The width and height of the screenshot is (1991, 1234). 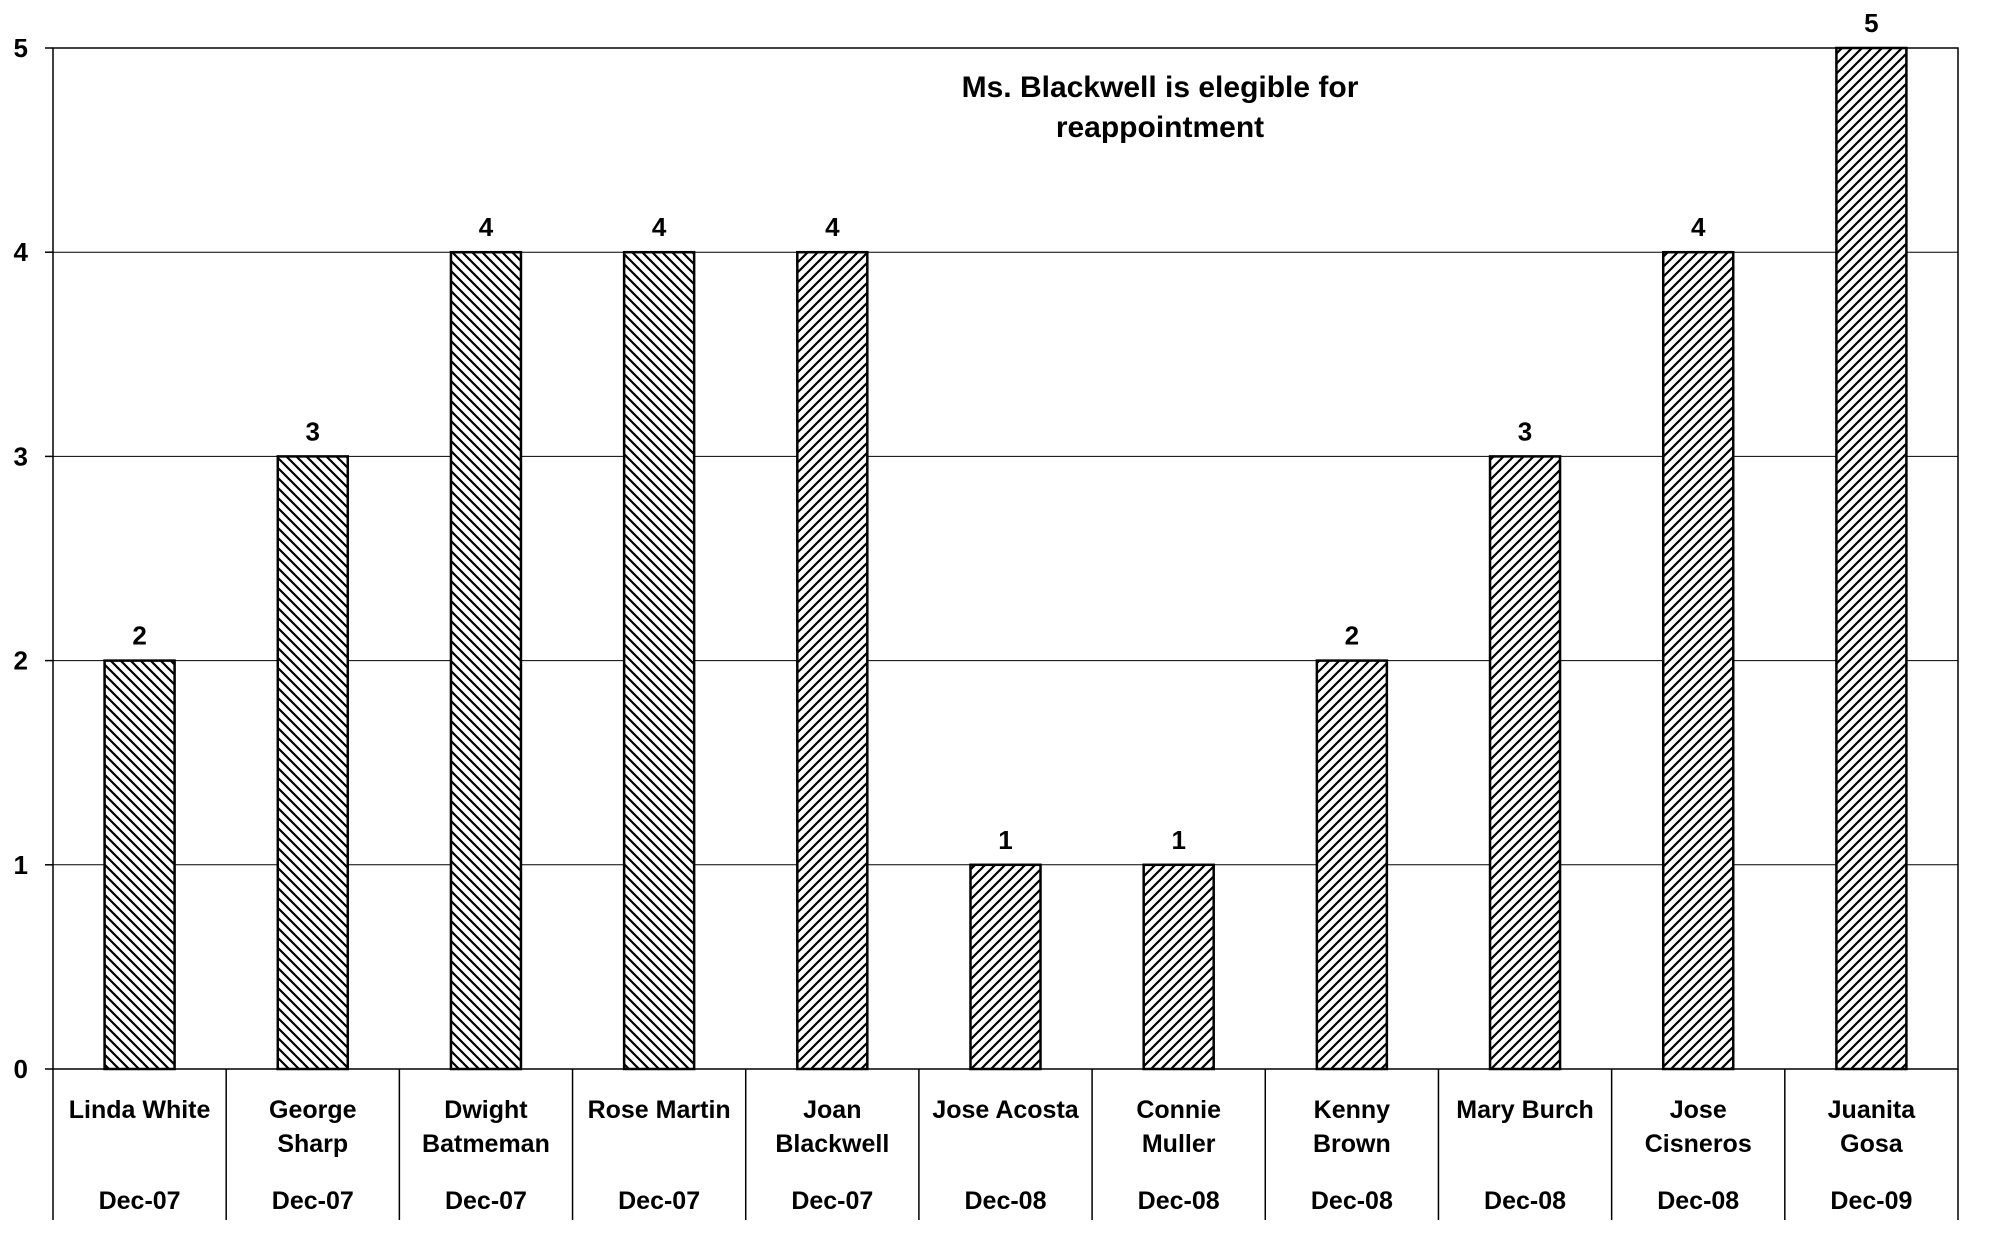 What do you see at coordinates (1698, 1144) in the screenshot?
I see `x-tick-label: Cisneros` at bounding box center [1698, 1144].